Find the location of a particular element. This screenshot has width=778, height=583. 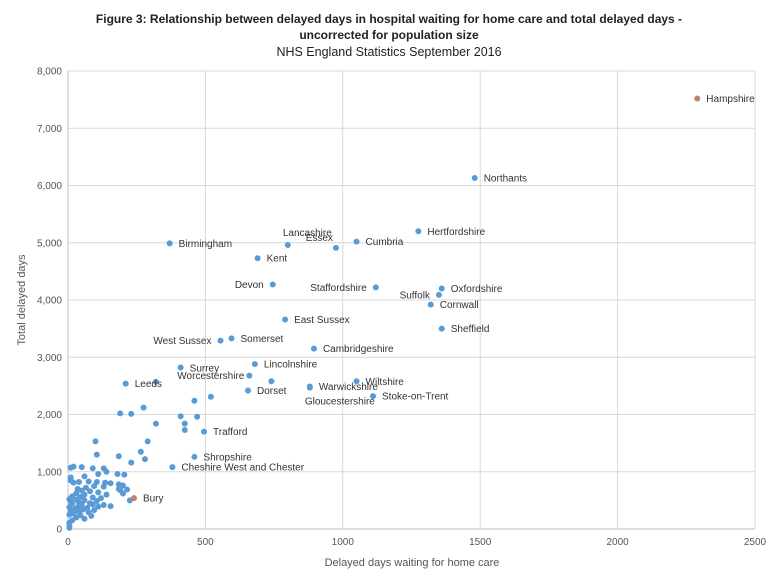

y-tick-label: 2,000 is located at coordinates (49, 415).